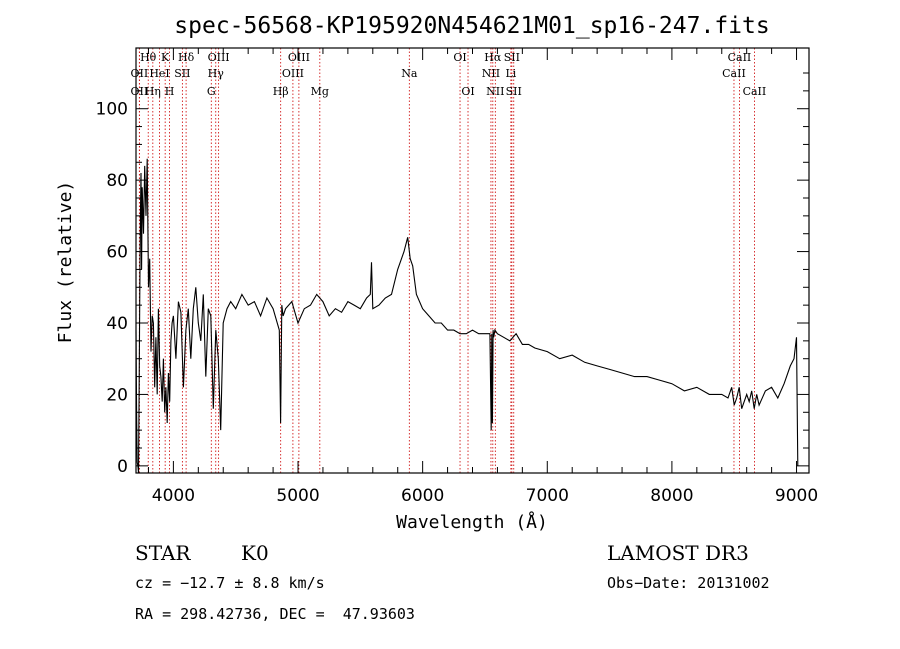 The width and height of the screenshot is (900, 649). Describe the element at coordinates (117, 253) in the screenshot. I see `y-tick-label: 60` at that location.